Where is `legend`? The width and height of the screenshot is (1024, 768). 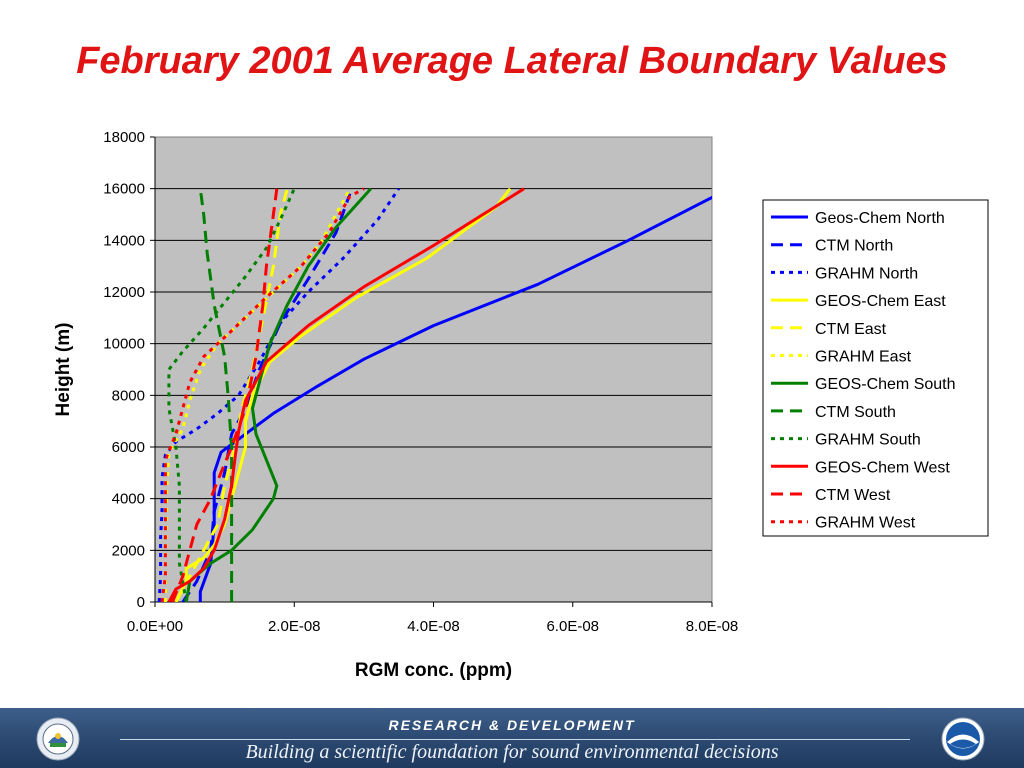
legend is located at coordinates (875, 368).